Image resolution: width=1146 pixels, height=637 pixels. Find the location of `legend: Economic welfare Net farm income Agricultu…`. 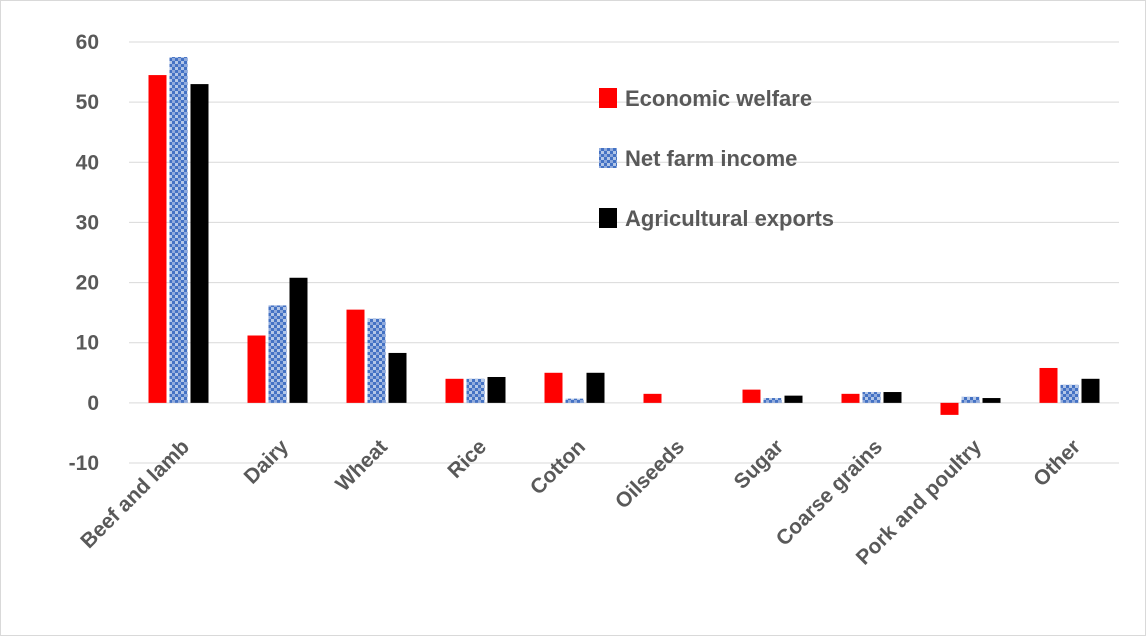

legend: Economic welfare Net farm income Agricultu… is located at coordinates (716, 158).